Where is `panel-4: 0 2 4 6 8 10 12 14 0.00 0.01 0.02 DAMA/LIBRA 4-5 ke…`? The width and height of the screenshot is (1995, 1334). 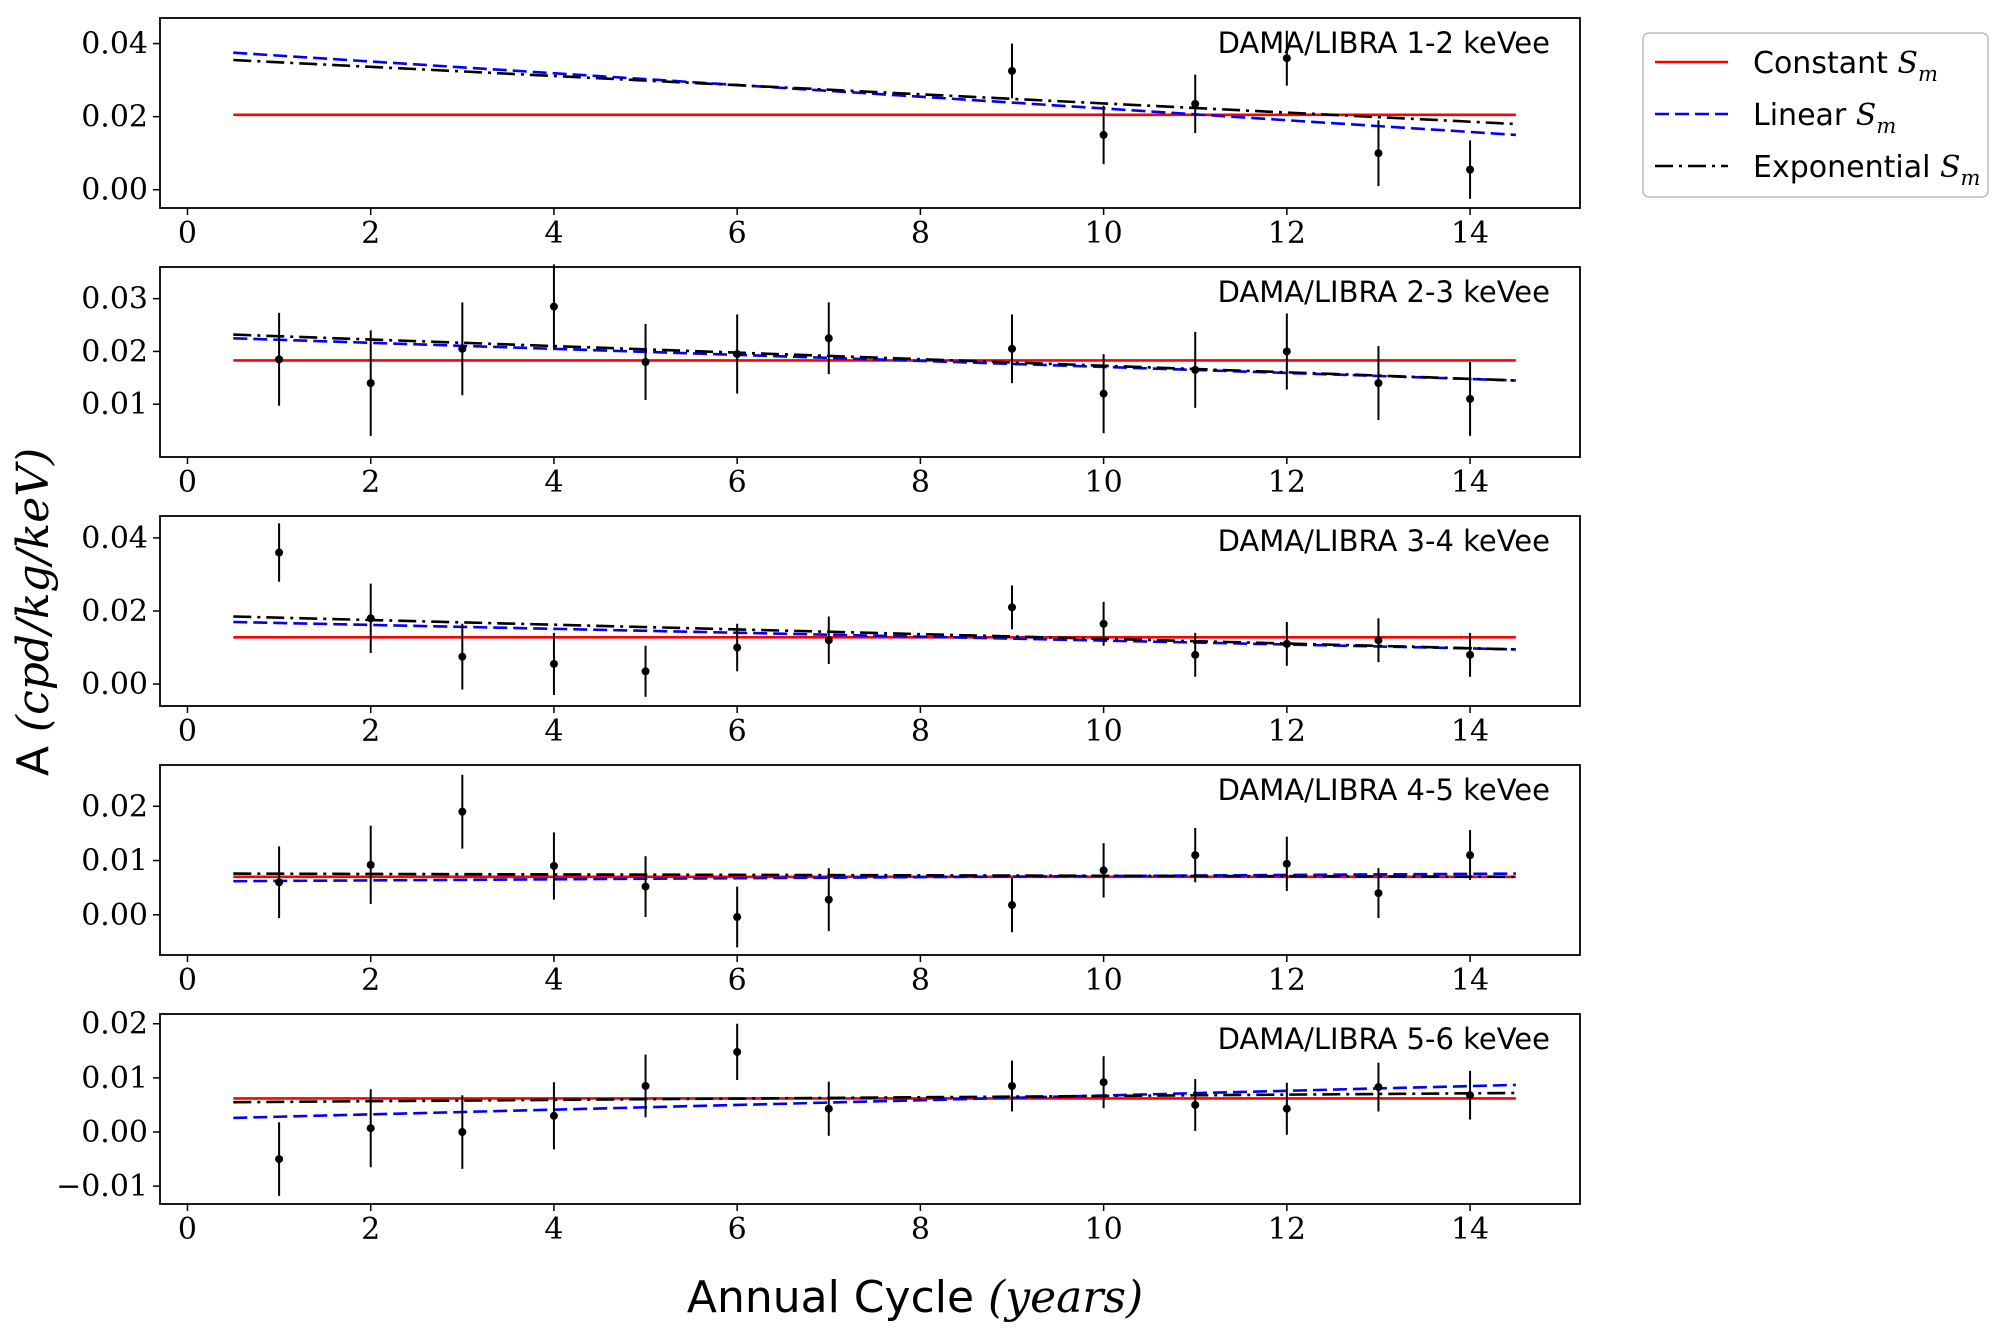 panel-4: 0 2 4 6 8 10 12 14 0.00 0.01 0.02 DAMA/LIBRA 4-5 ke… is located at coordinates (831, 881).